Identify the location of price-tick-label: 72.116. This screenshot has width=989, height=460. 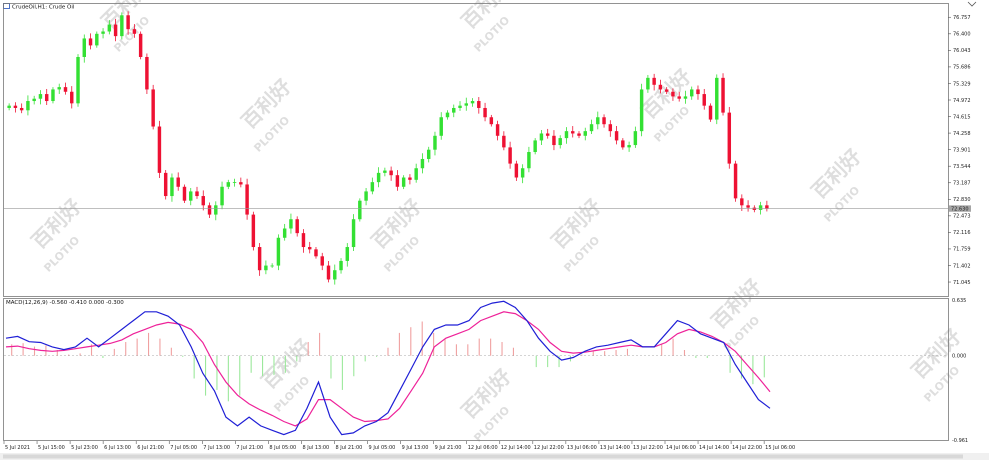
(962, 233).